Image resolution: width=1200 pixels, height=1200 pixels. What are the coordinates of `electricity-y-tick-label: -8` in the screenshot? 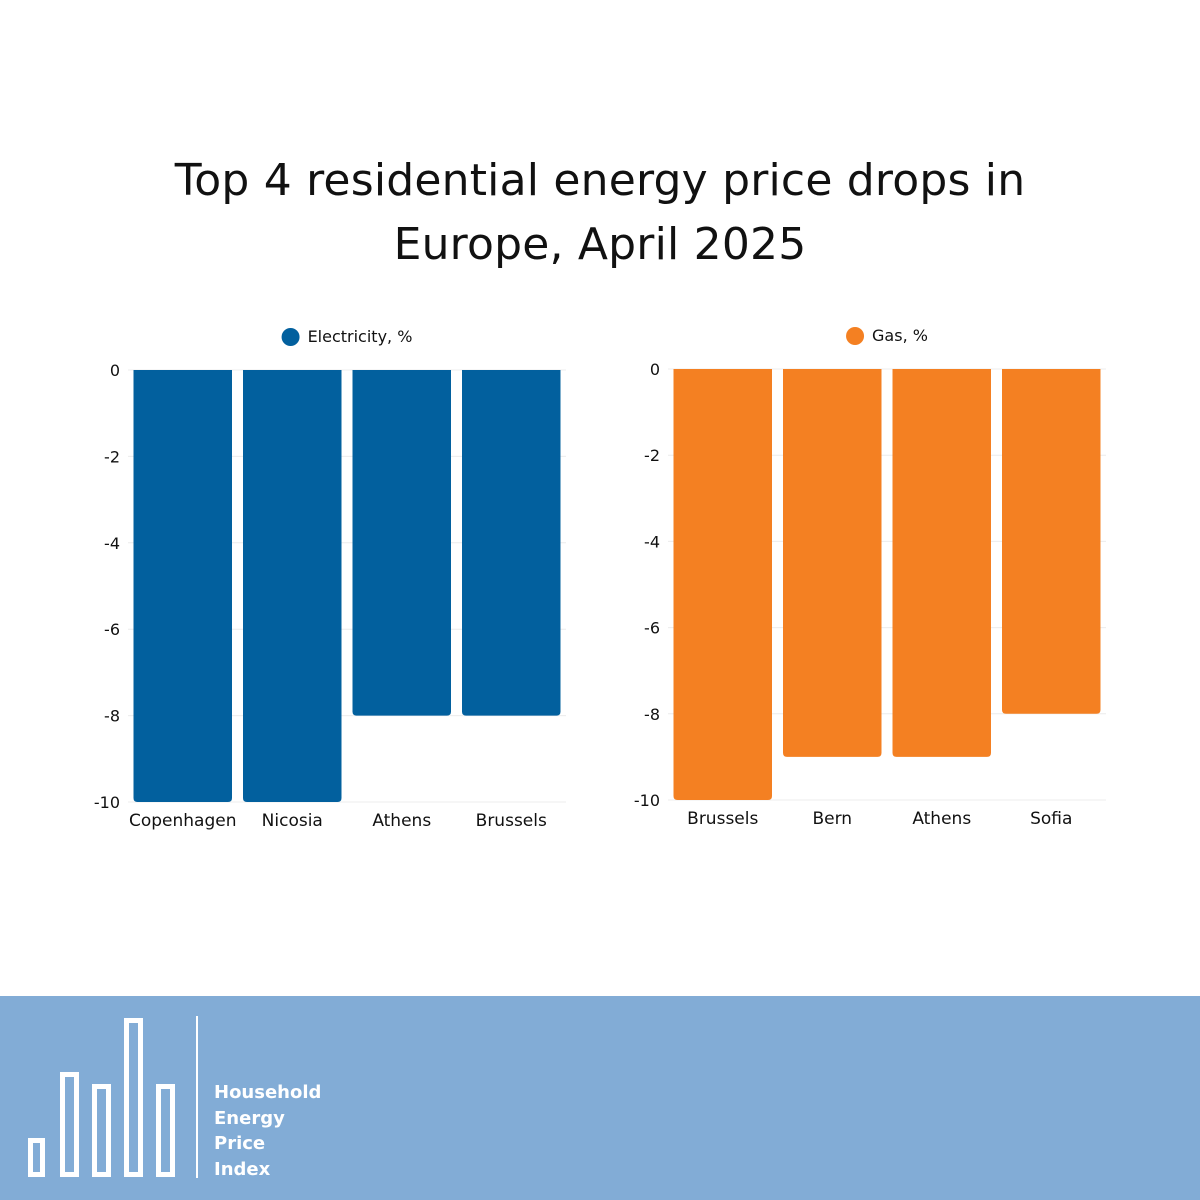 It's located at (112, 716).